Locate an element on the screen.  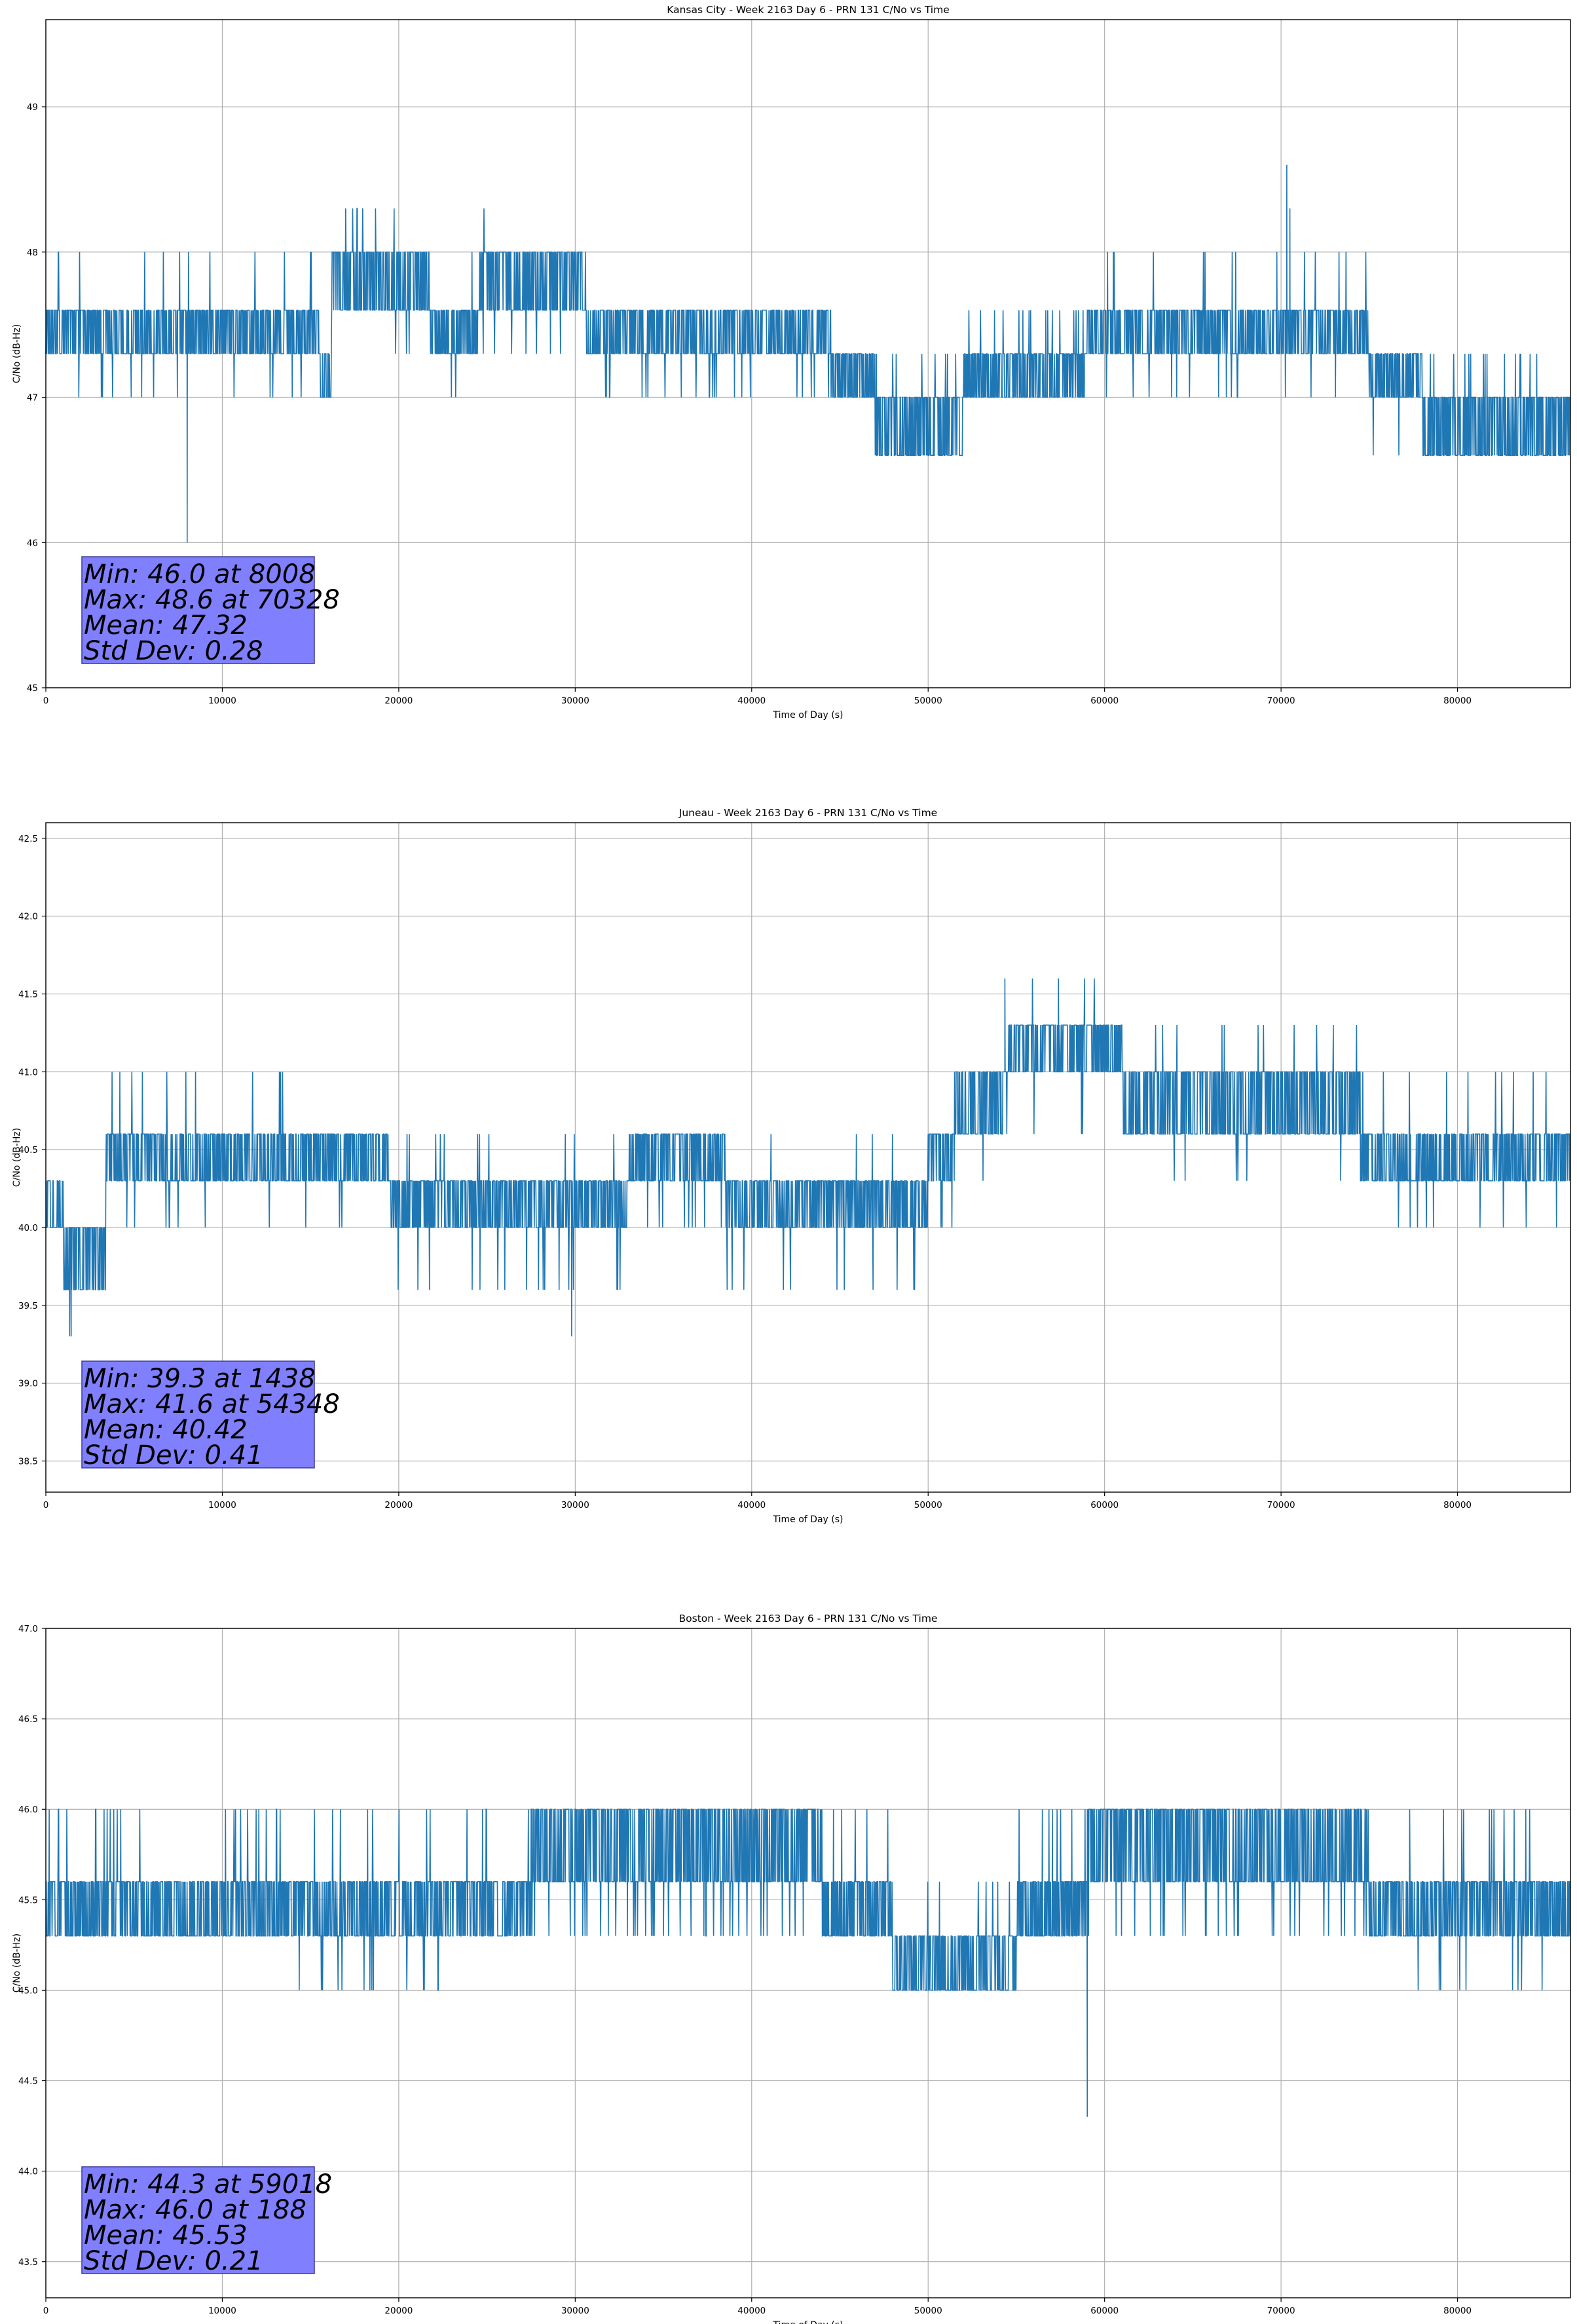
y-tick-label: 47 is located at coordinates (32, 398).